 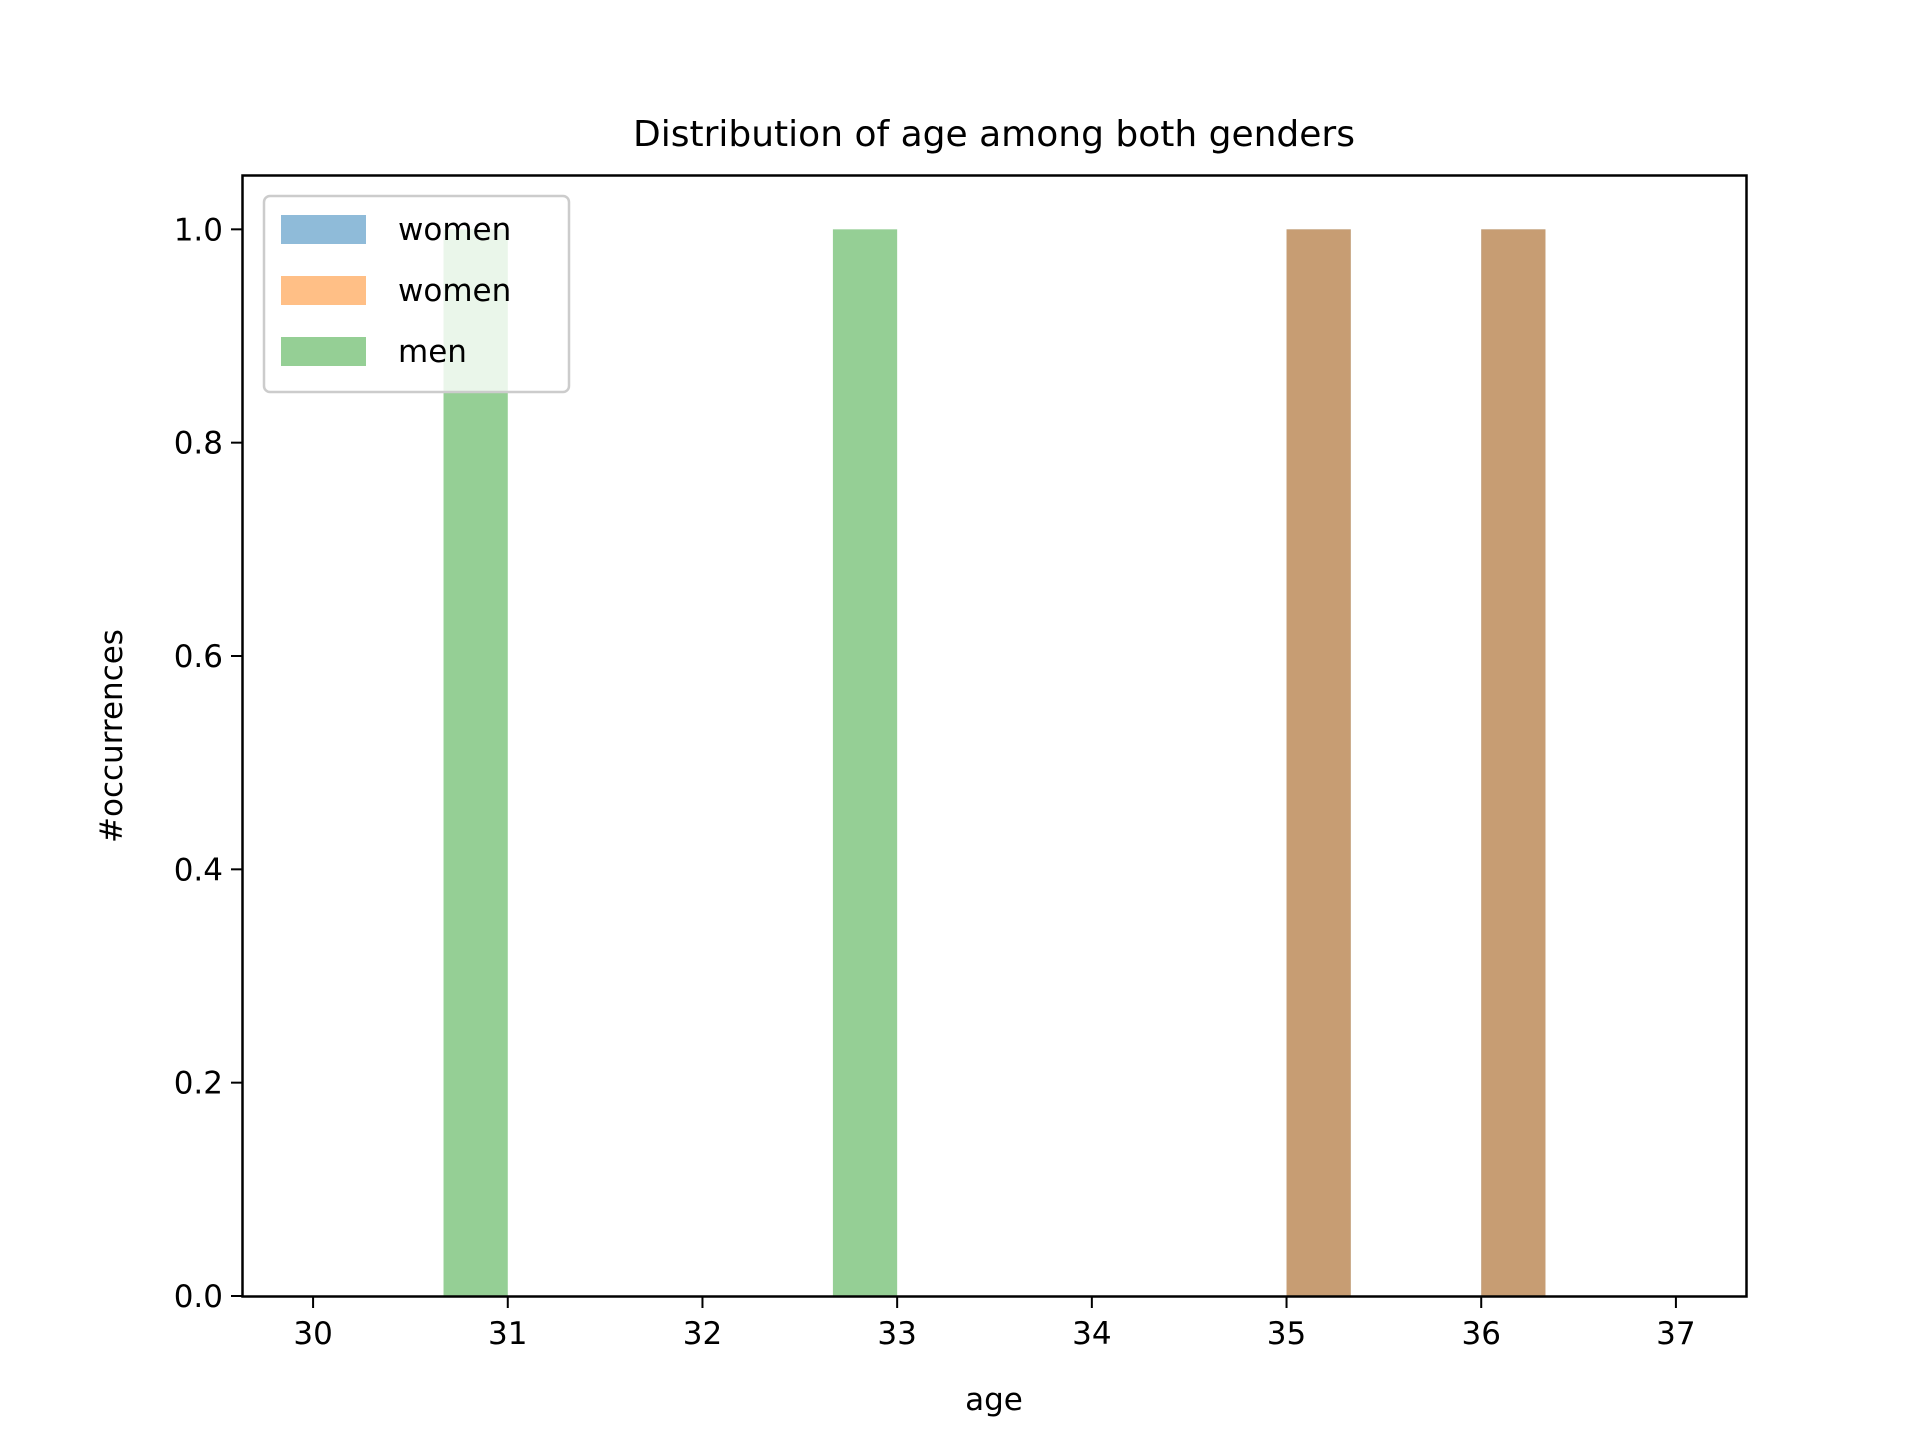 What do you see at coordinates (198, 230) in the screenshot?
I see `y-tick-label: 1.0` at bounding box center [198, 230].